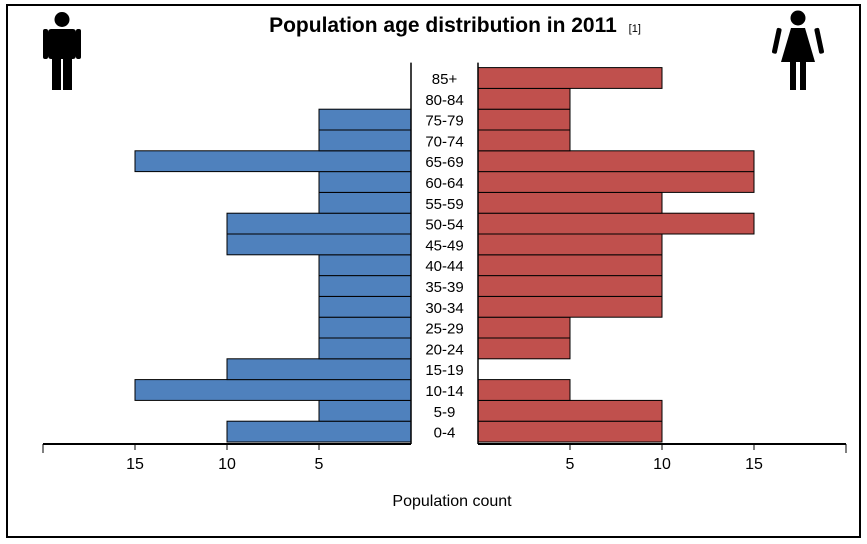 The height and width of the screenshot is (544, 867). I want to click on age-label-85+: 85+, so click(445, 79).